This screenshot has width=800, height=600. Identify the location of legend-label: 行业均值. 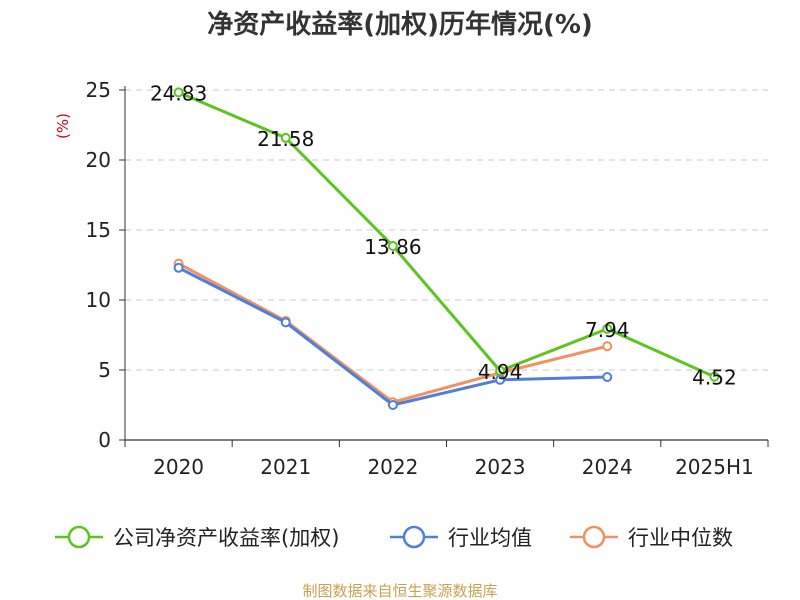
(490, 538).